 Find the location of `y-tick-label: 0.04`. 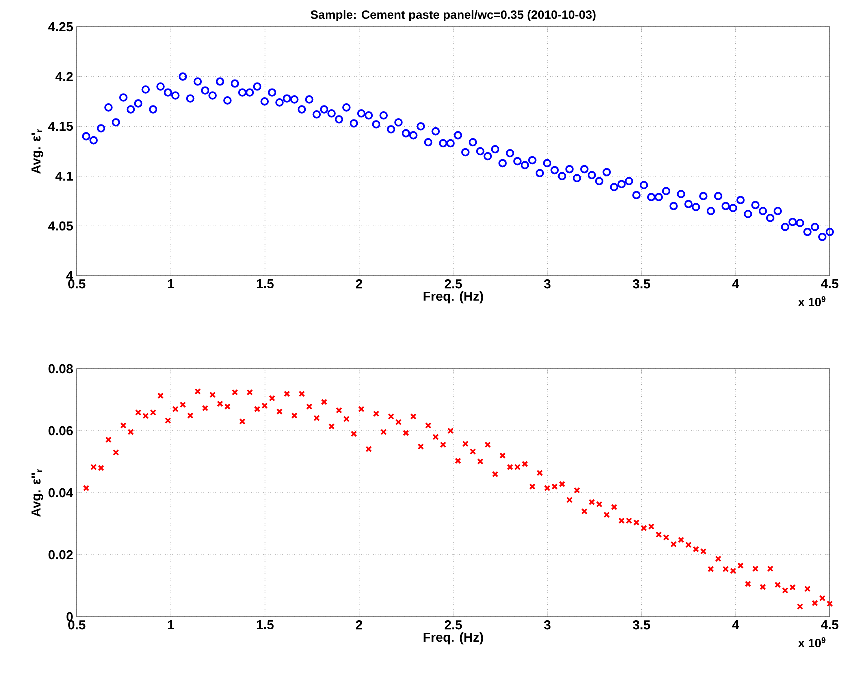

y-tick-label: 0.04 is located at coordinates (61, 493).